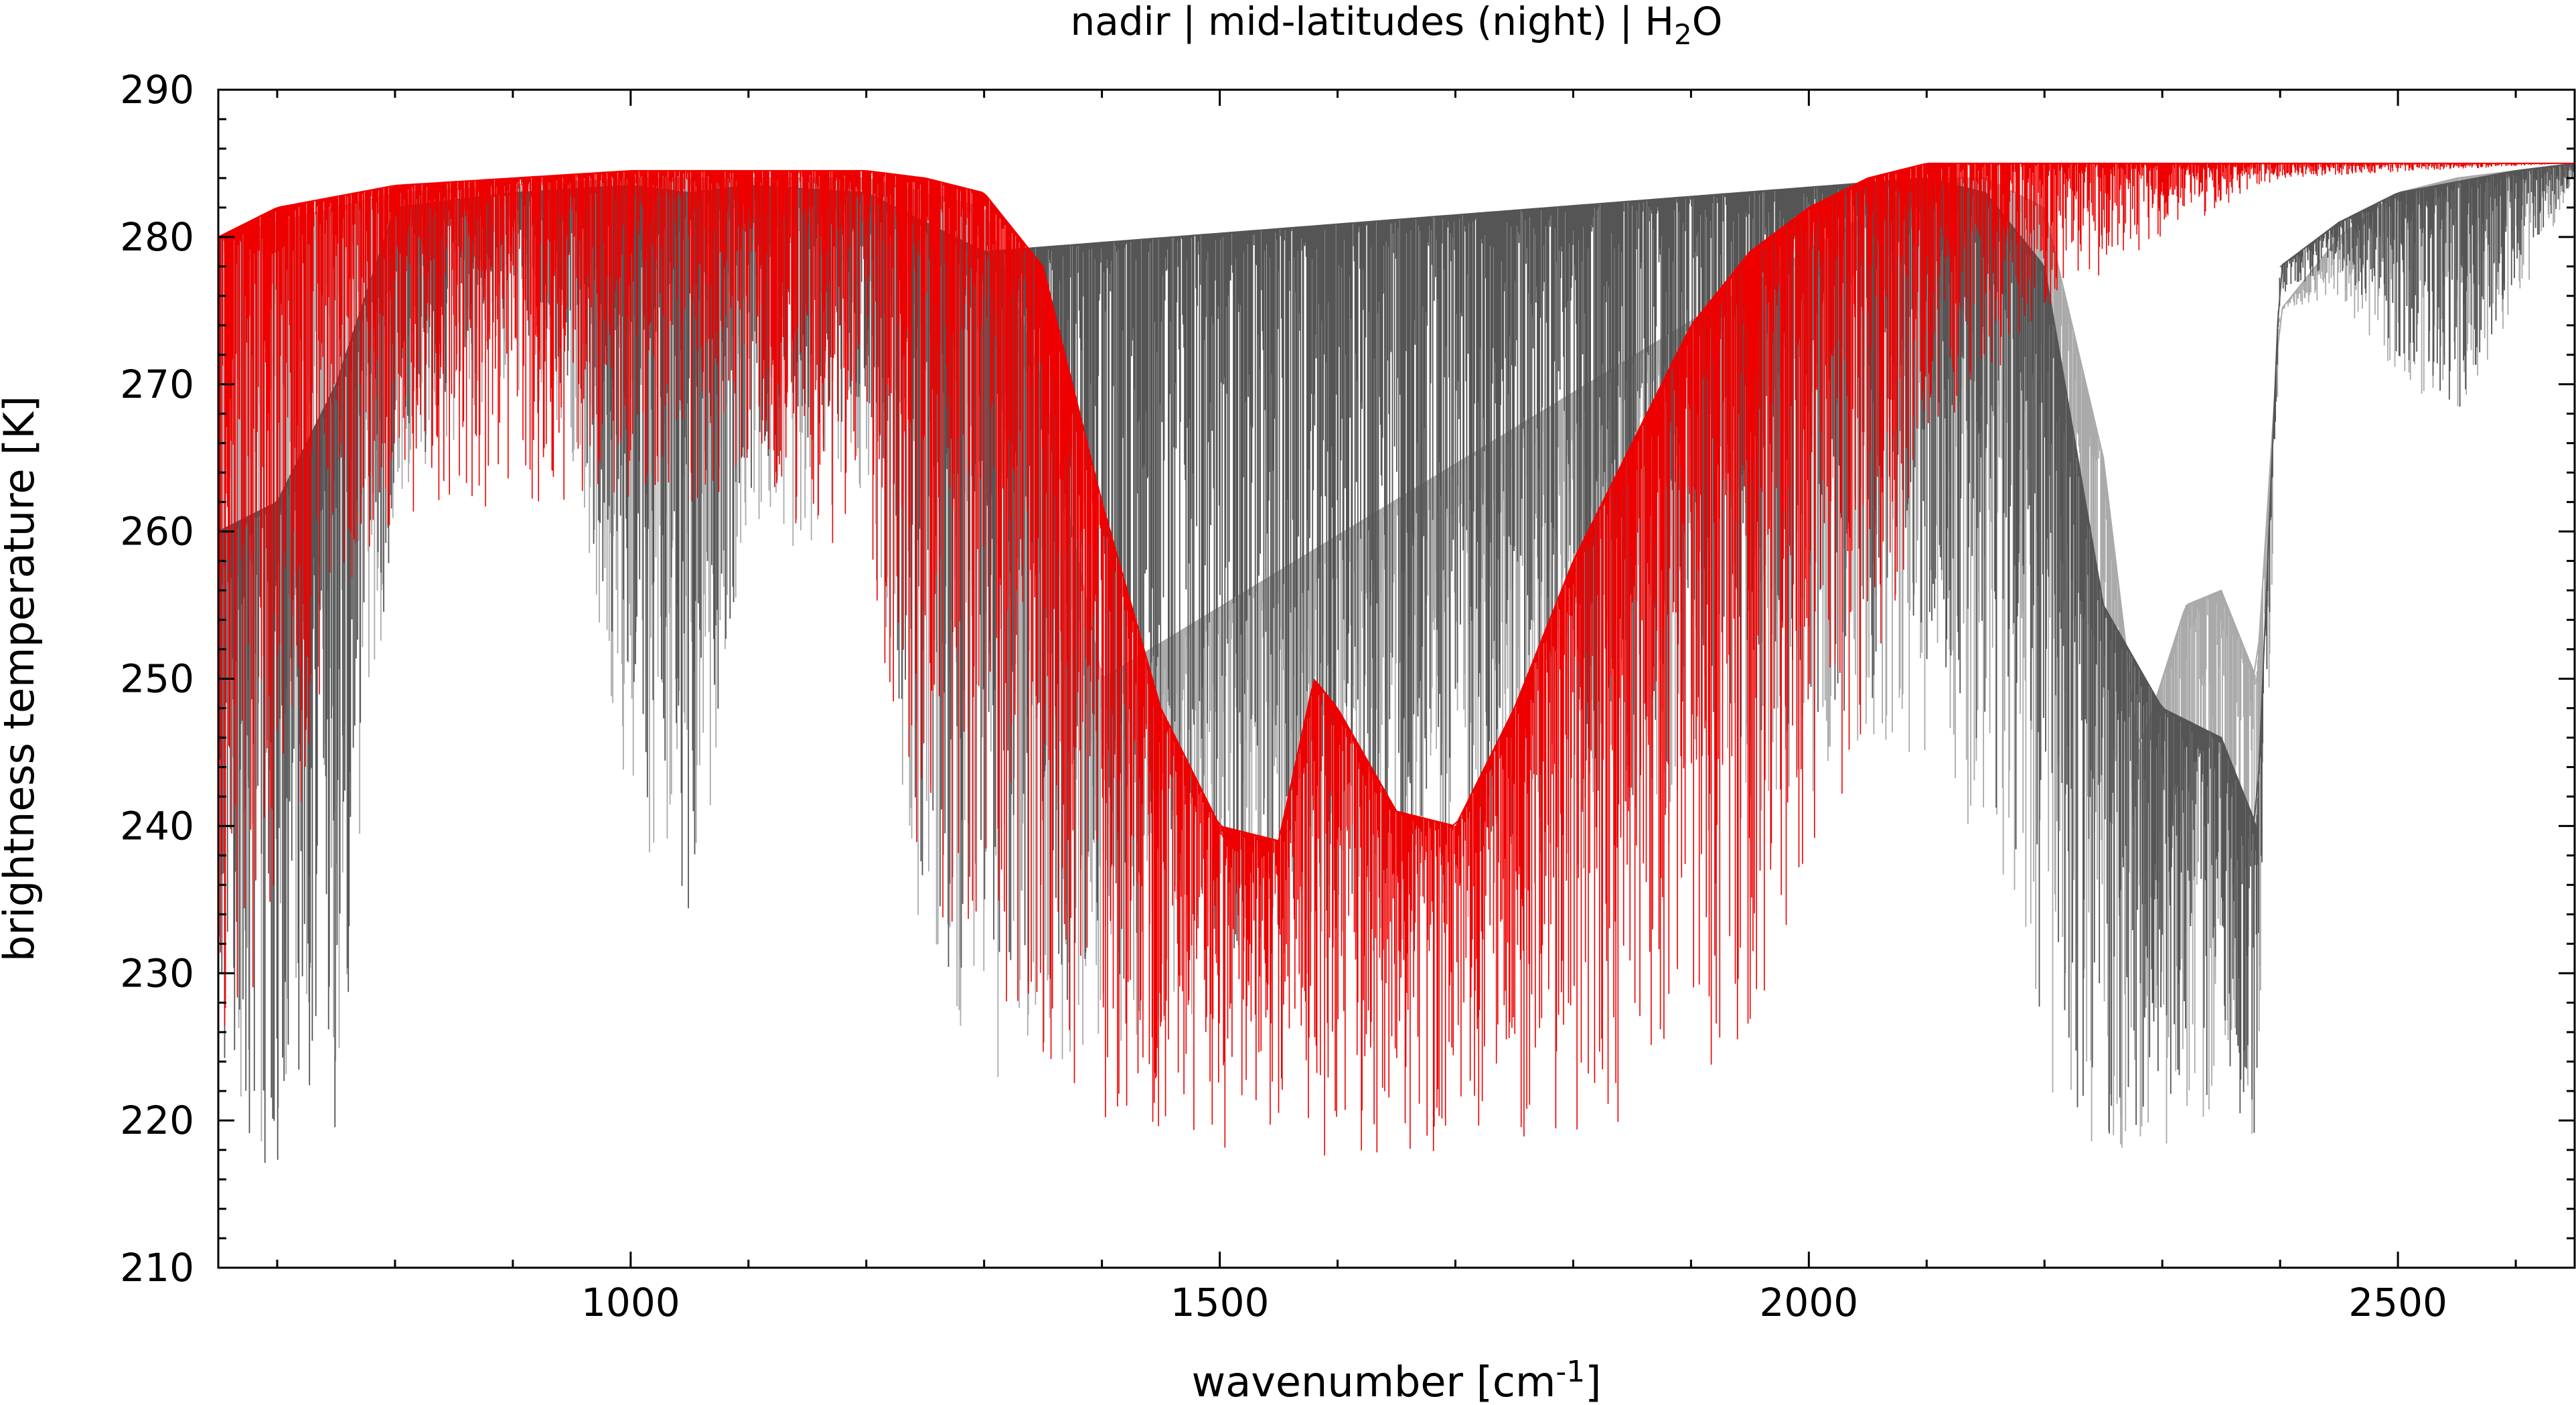 This screenshot has width=2576, height=1405. What do you see at coordinates (2397, 1302) in the screenshot?
I see `x-tick-label: 2500` at bounding box center [2397, 1302].